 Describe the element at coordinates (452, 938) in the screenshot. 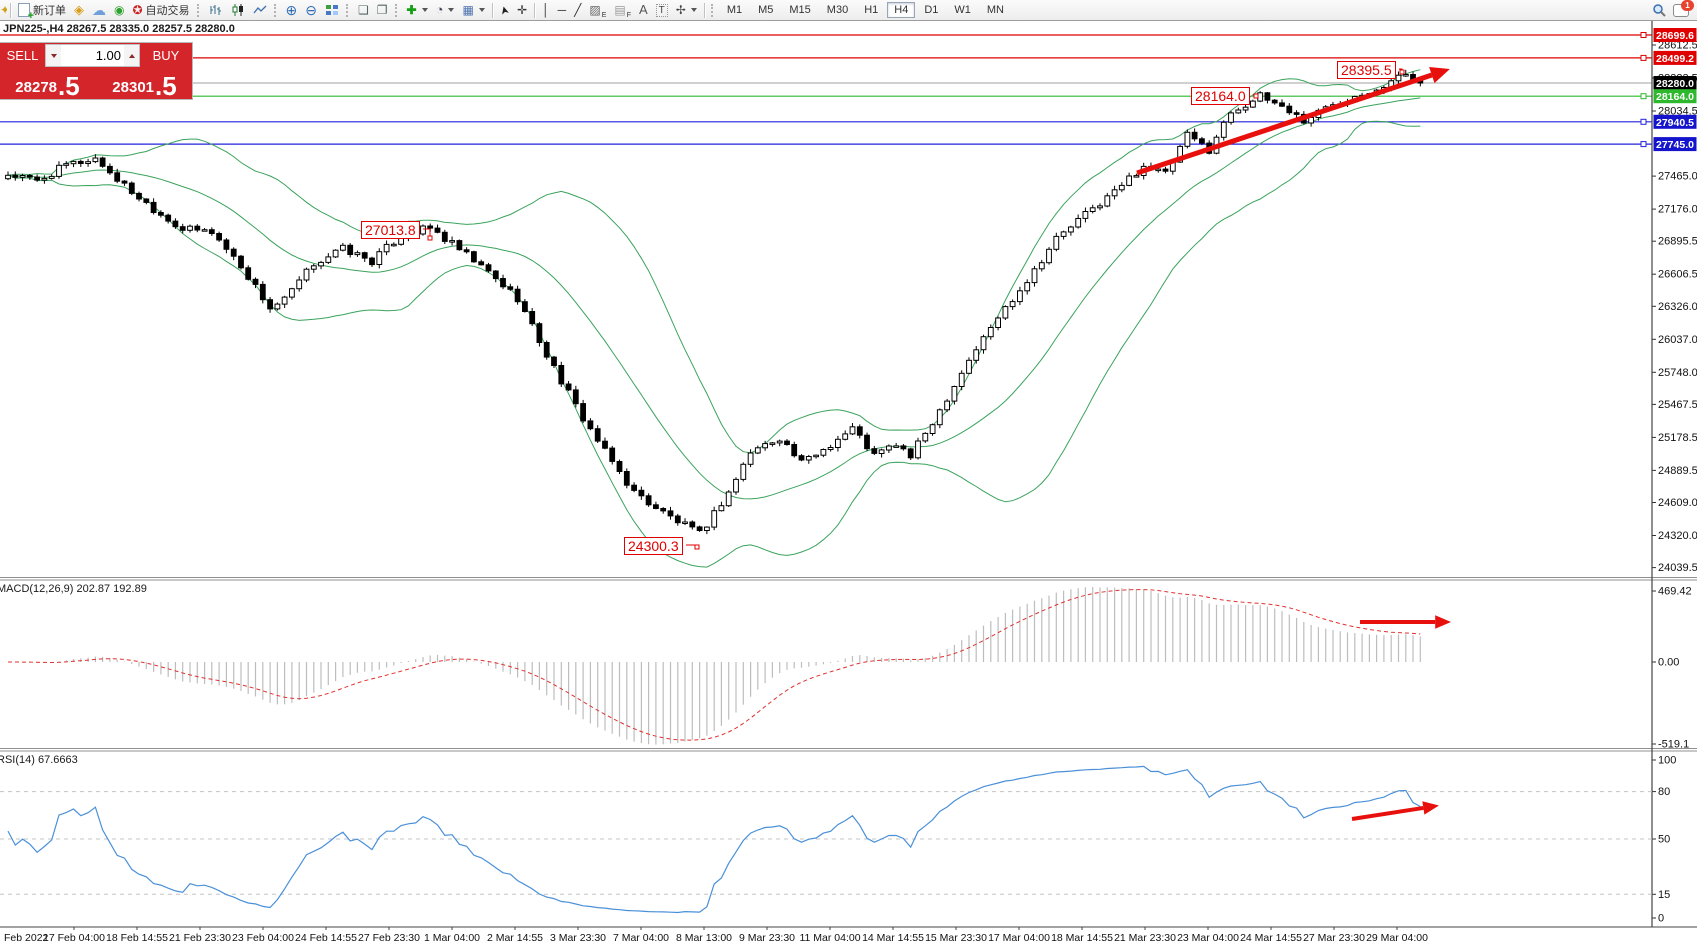

I see `time-tick-label: 1 Mar 04:00` at that location.